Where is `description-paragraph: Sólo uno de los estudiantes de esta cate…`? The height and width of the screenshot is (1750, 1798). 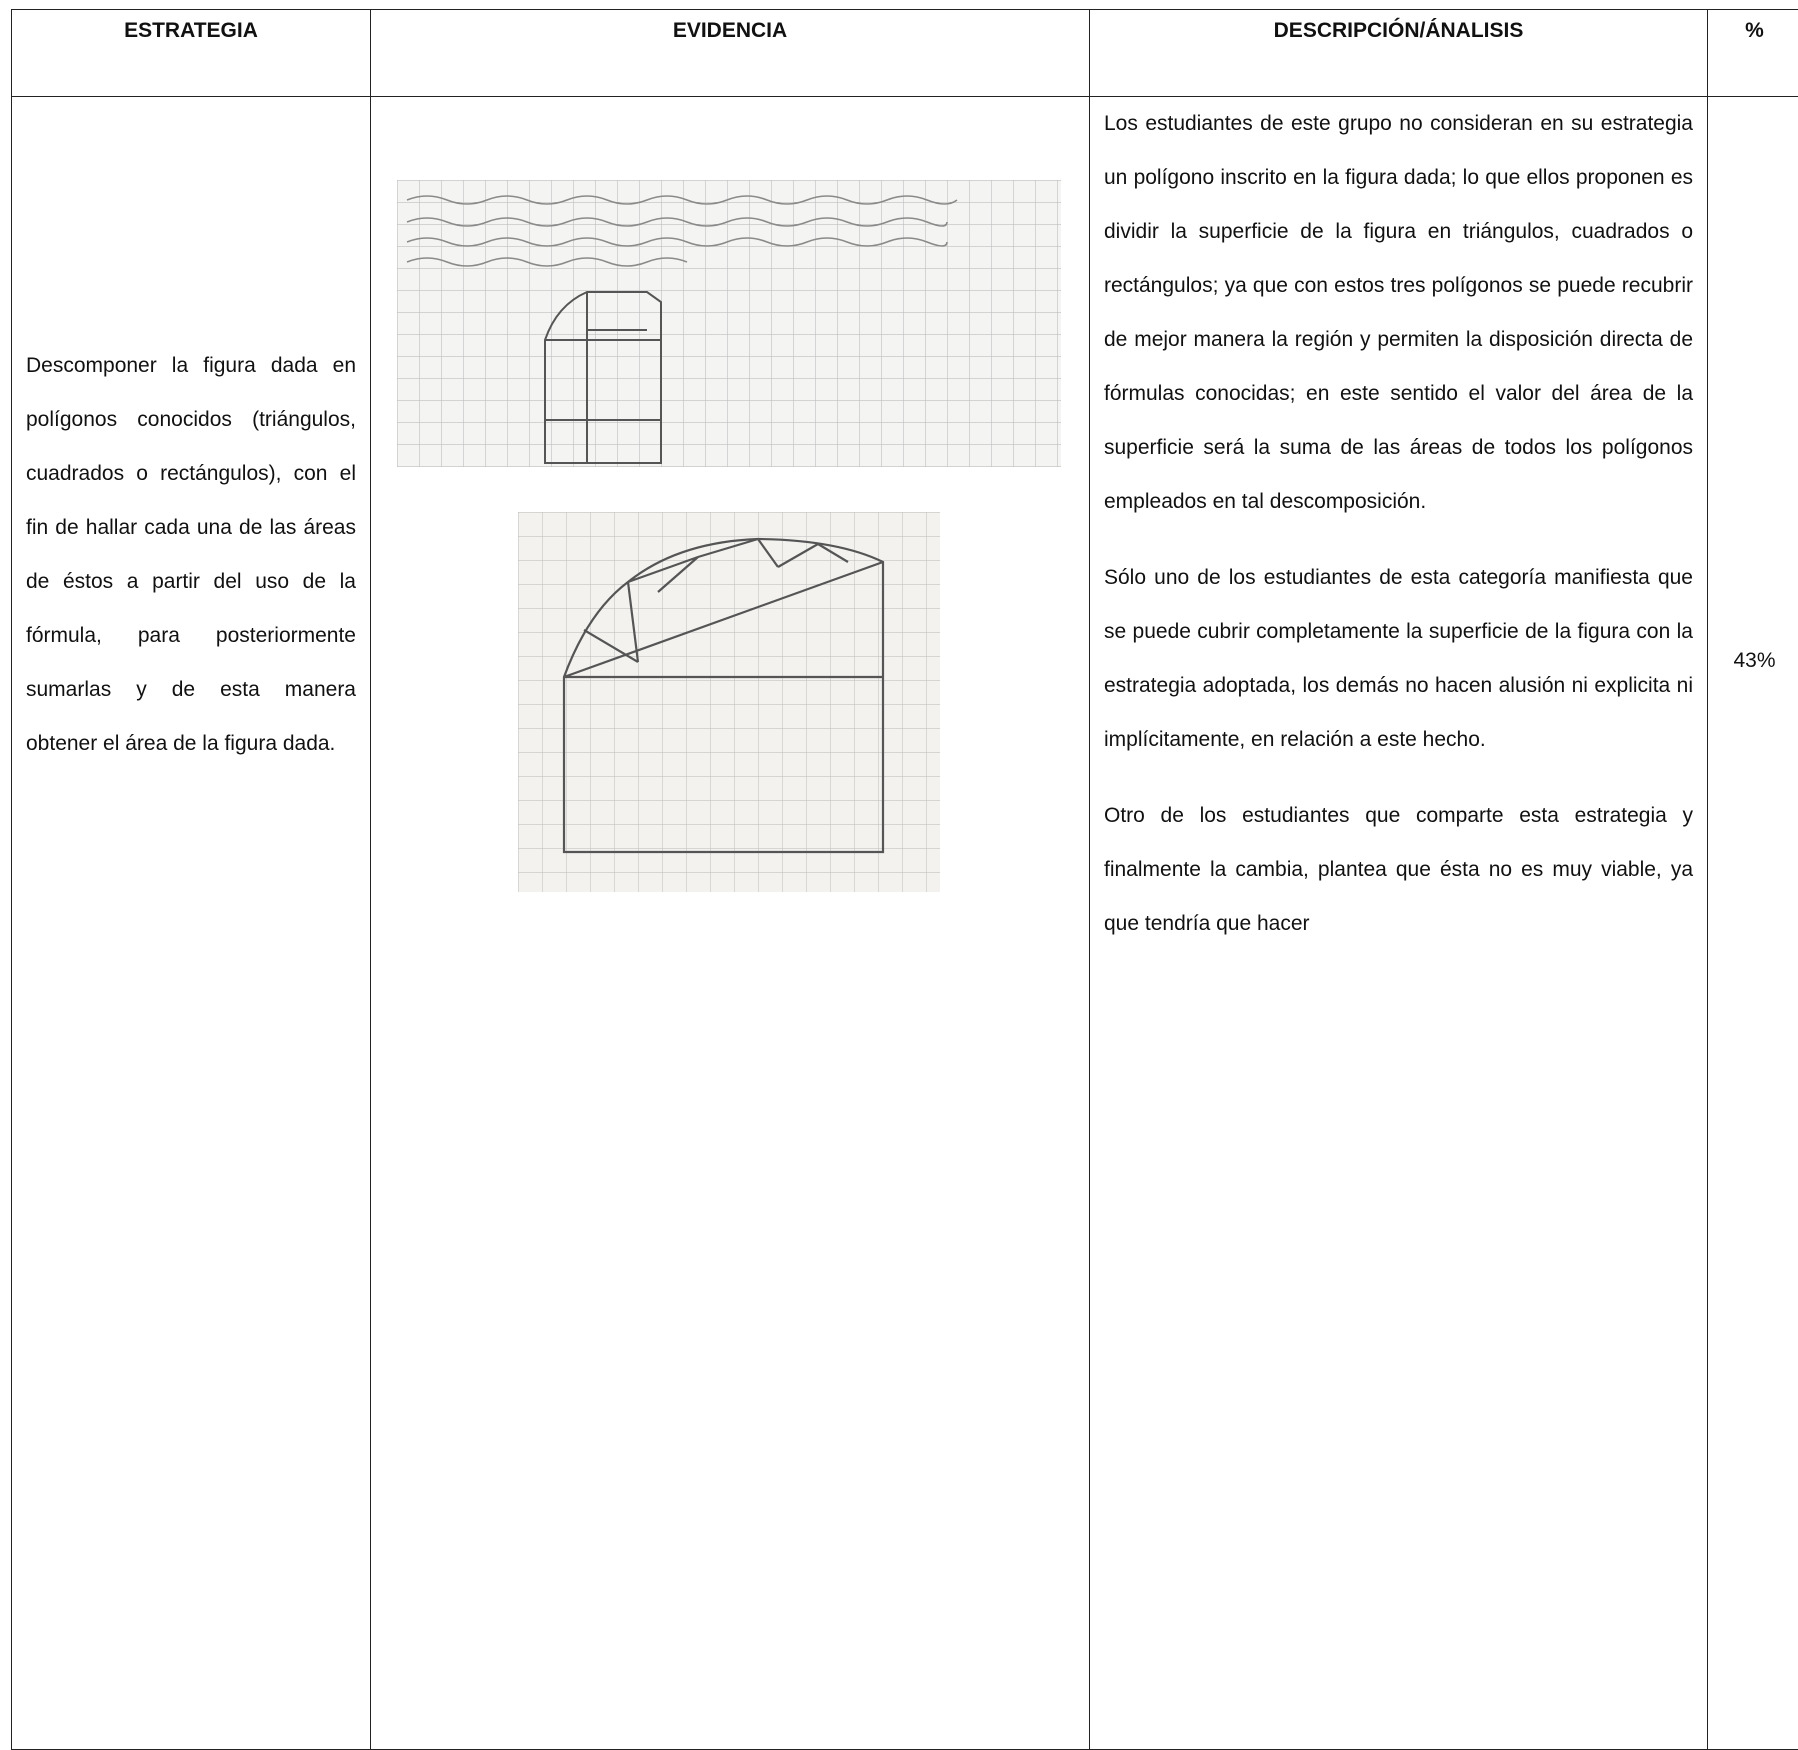
description-paragraph: Sólo uno de los estudiantes de esta cate… is located at coordinates (1398, 659).